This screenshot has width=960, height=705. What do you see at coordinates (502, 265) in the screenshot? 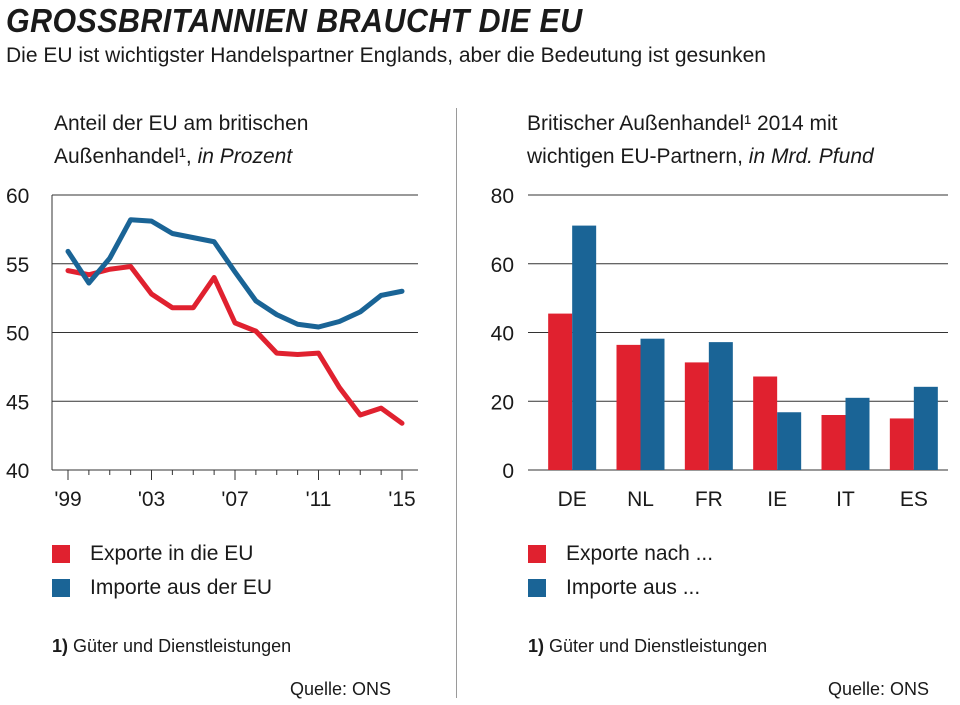
I see `bar-ytick-label: 60` at bounding box center [502, 265].